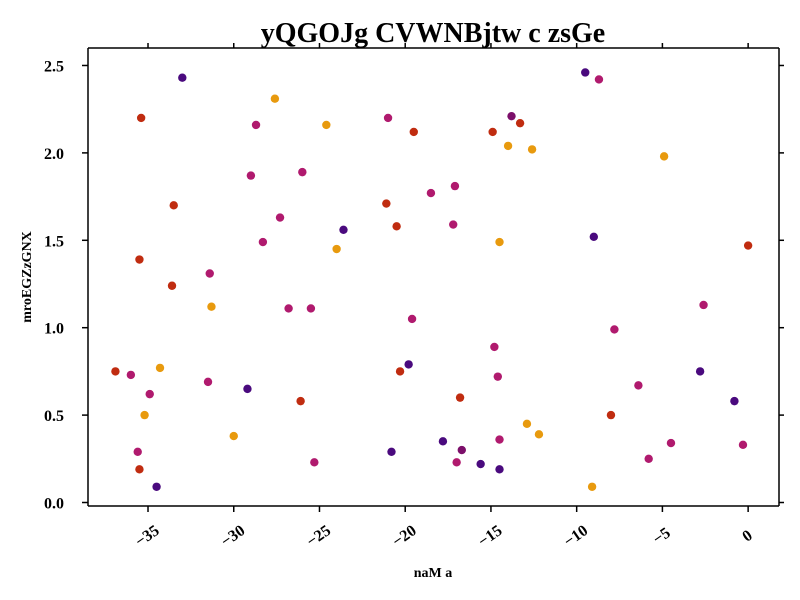  Describe the element at coordinates (54, 66) in the screenshot. I see `y-tick-label: 2.5` at that location.